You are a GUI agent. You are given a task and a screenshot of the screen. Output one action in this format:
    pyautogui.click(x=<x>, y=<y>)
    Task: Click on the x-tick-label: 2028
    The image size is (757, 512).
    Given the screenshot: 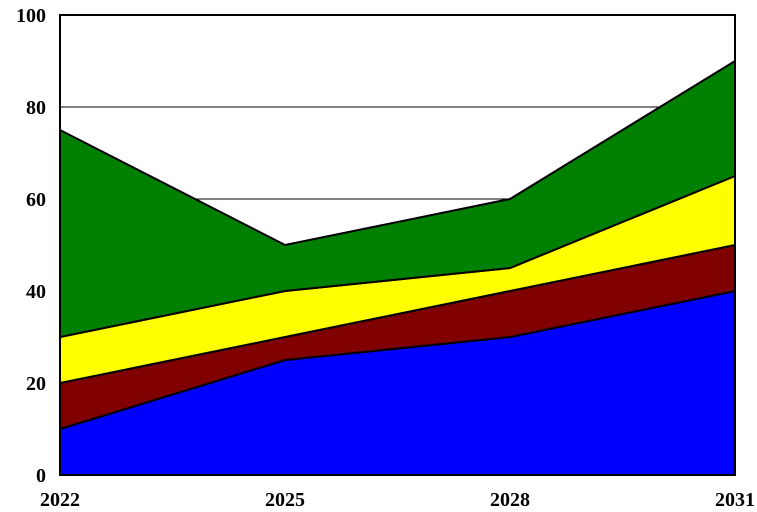 What is the action you would take?
    pyautogui.click(x=510, y=500)
    